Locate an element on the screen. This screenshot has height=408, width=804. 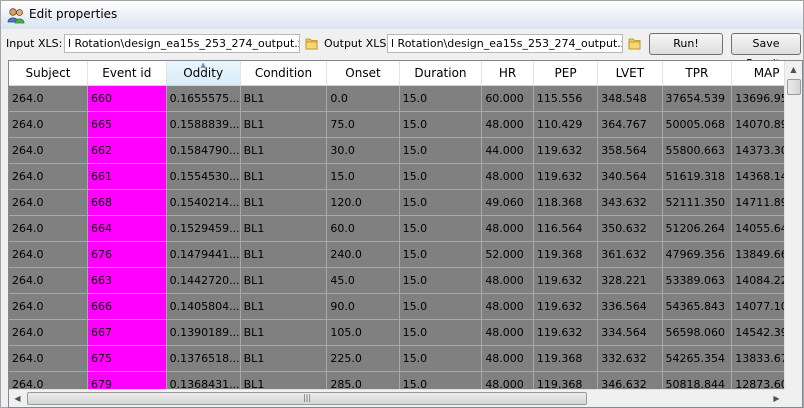
column-header-hr: HR is located at coordinates (507, 73).